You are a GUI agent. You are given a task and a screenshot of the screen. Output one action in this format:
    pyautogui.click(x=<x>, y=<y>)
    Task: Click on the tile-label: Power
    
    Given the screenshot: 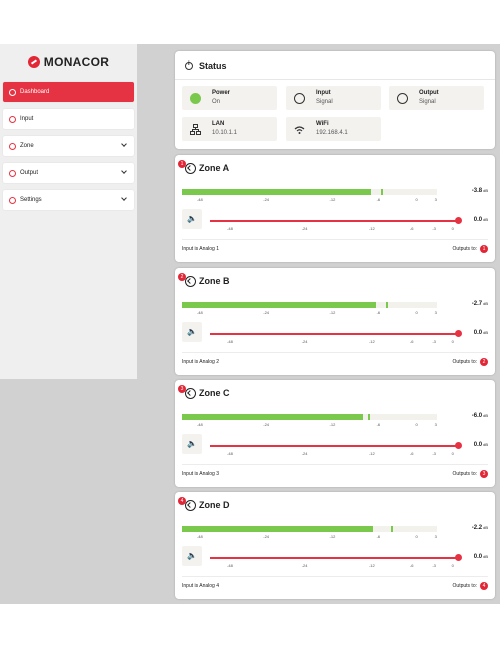 What is the action you would take?
    pyautogui.click(x=221, y=93)
    